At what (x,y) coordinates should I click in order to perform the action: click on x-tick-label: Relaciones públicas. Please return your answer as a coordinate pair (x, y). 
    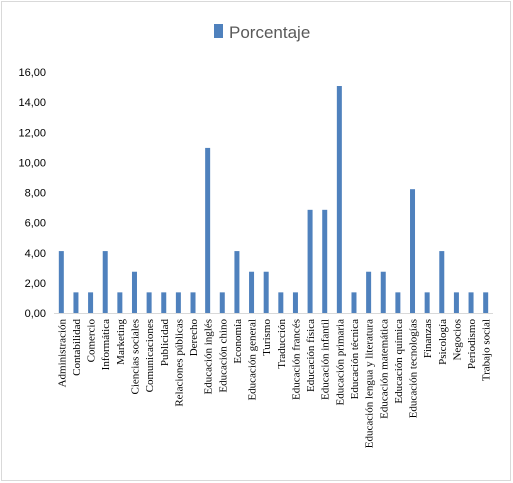
    Looking at the image, I should click on (179, 363).